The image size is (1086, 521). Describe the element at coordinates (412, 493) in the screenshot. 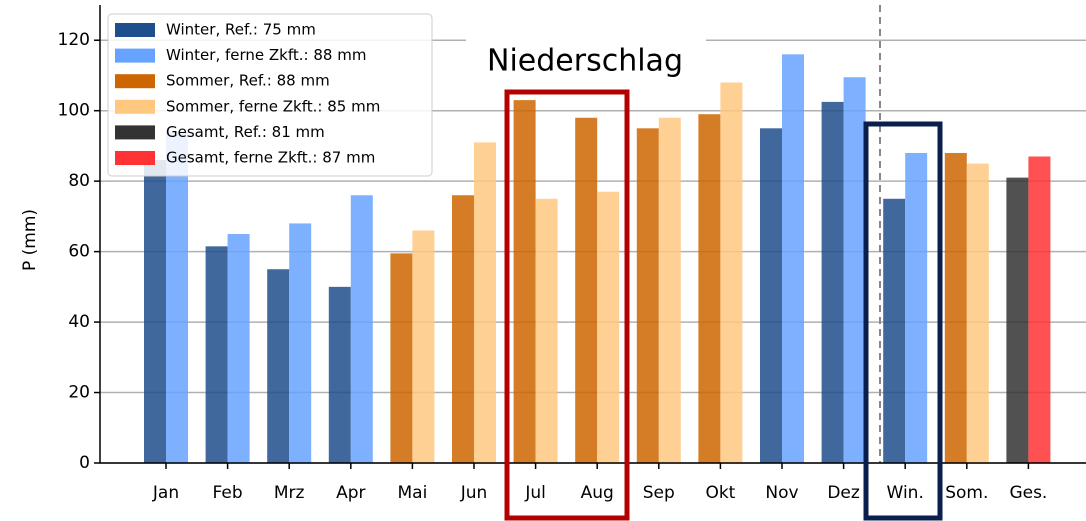

I see `x-tick-label: Mai` at that location.